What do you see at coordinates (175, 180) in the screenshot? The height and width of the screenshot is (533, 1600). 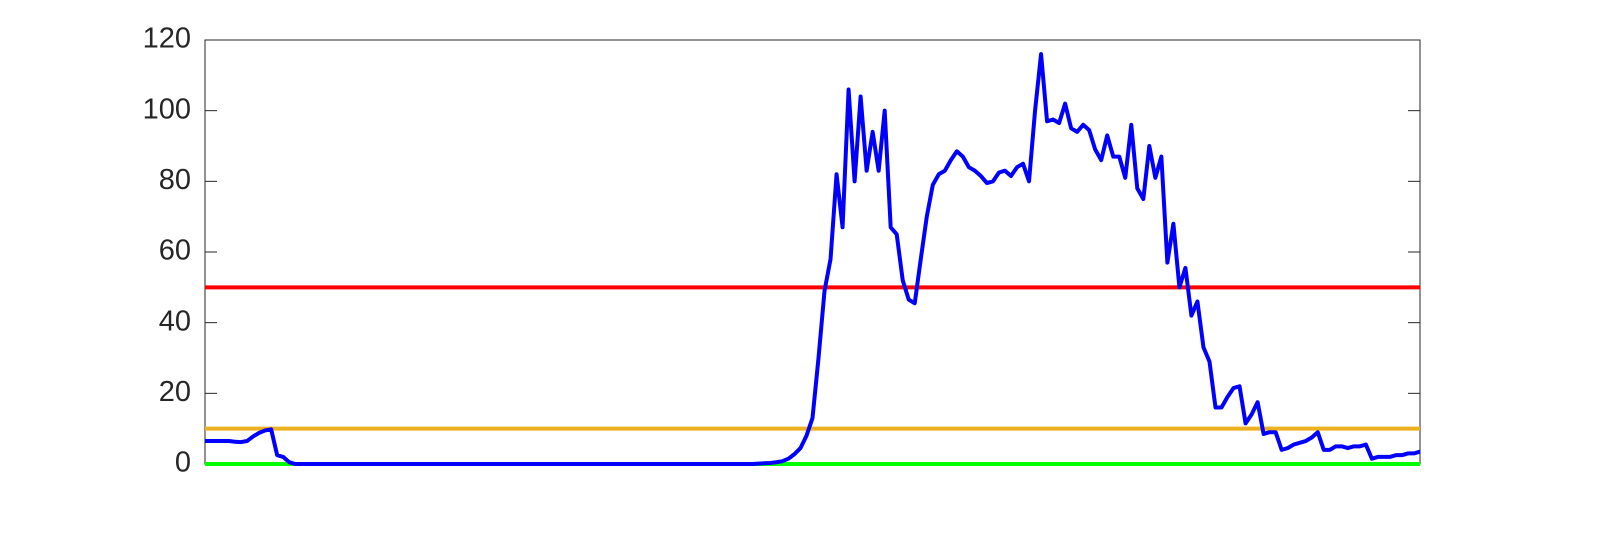 I see `y-tick-label: 80` at bounding box center [175, 180].